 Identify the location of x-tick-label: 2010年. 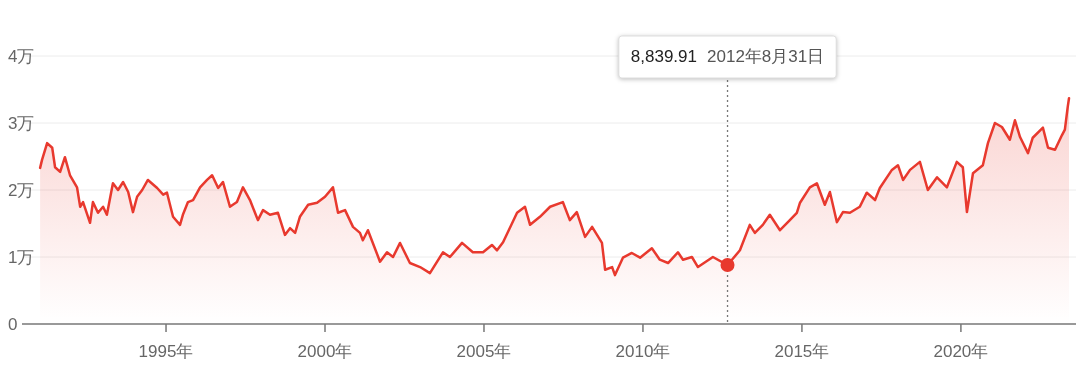
(643, 351).